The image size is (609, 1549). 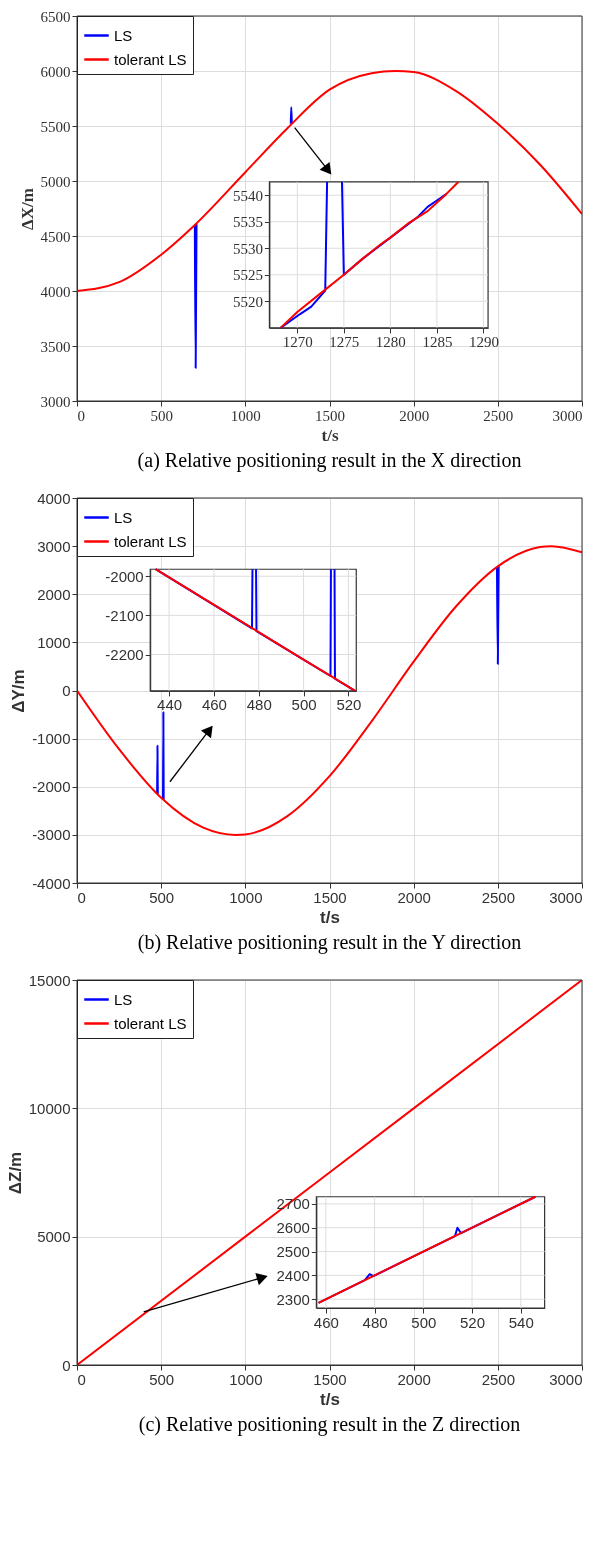 I want to click on y-axis-title: ΔZ/m, so click(x=15, y=1173).